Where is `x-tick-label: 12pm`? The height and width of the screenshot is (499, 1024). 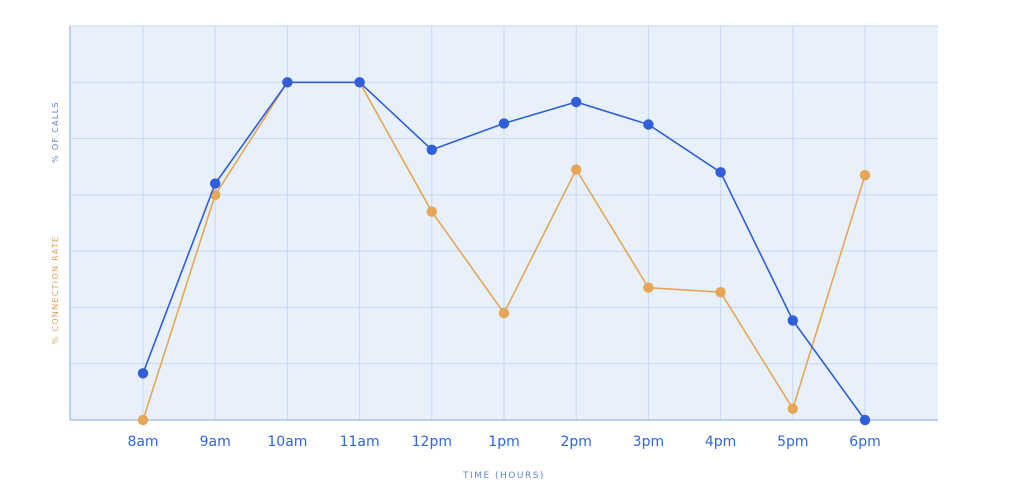 x-tick-label: 12pm is located at coordinates (432, 442).